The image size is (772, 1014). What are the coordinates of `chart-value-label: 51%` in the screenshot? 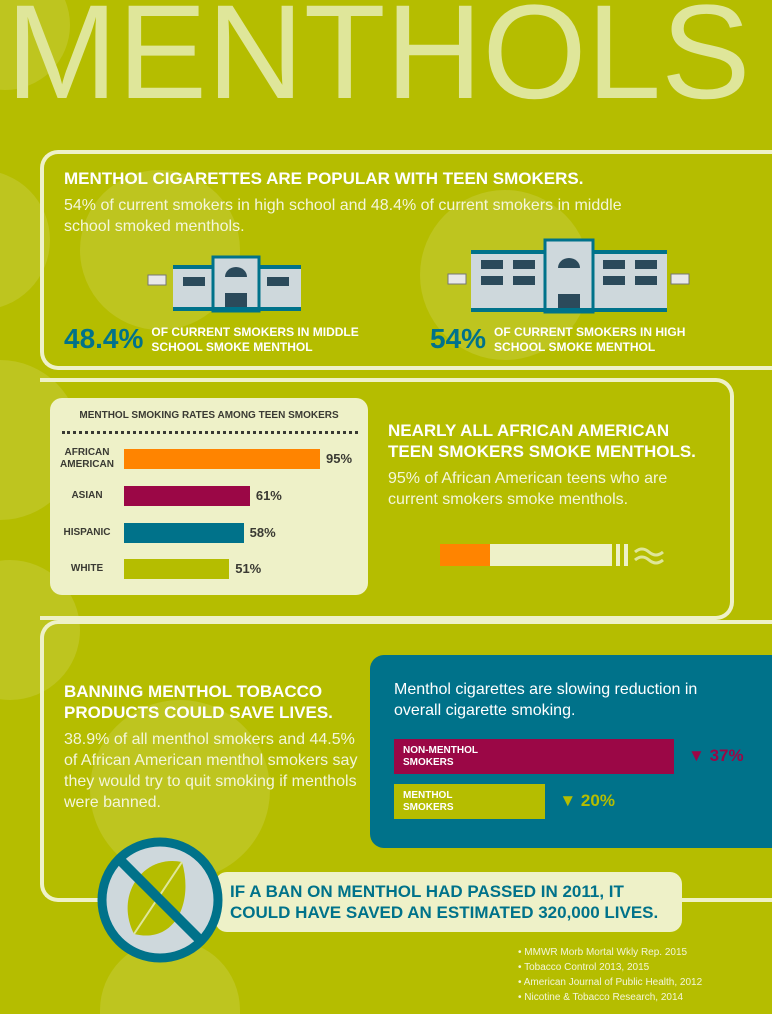 It's located at (248, 568).